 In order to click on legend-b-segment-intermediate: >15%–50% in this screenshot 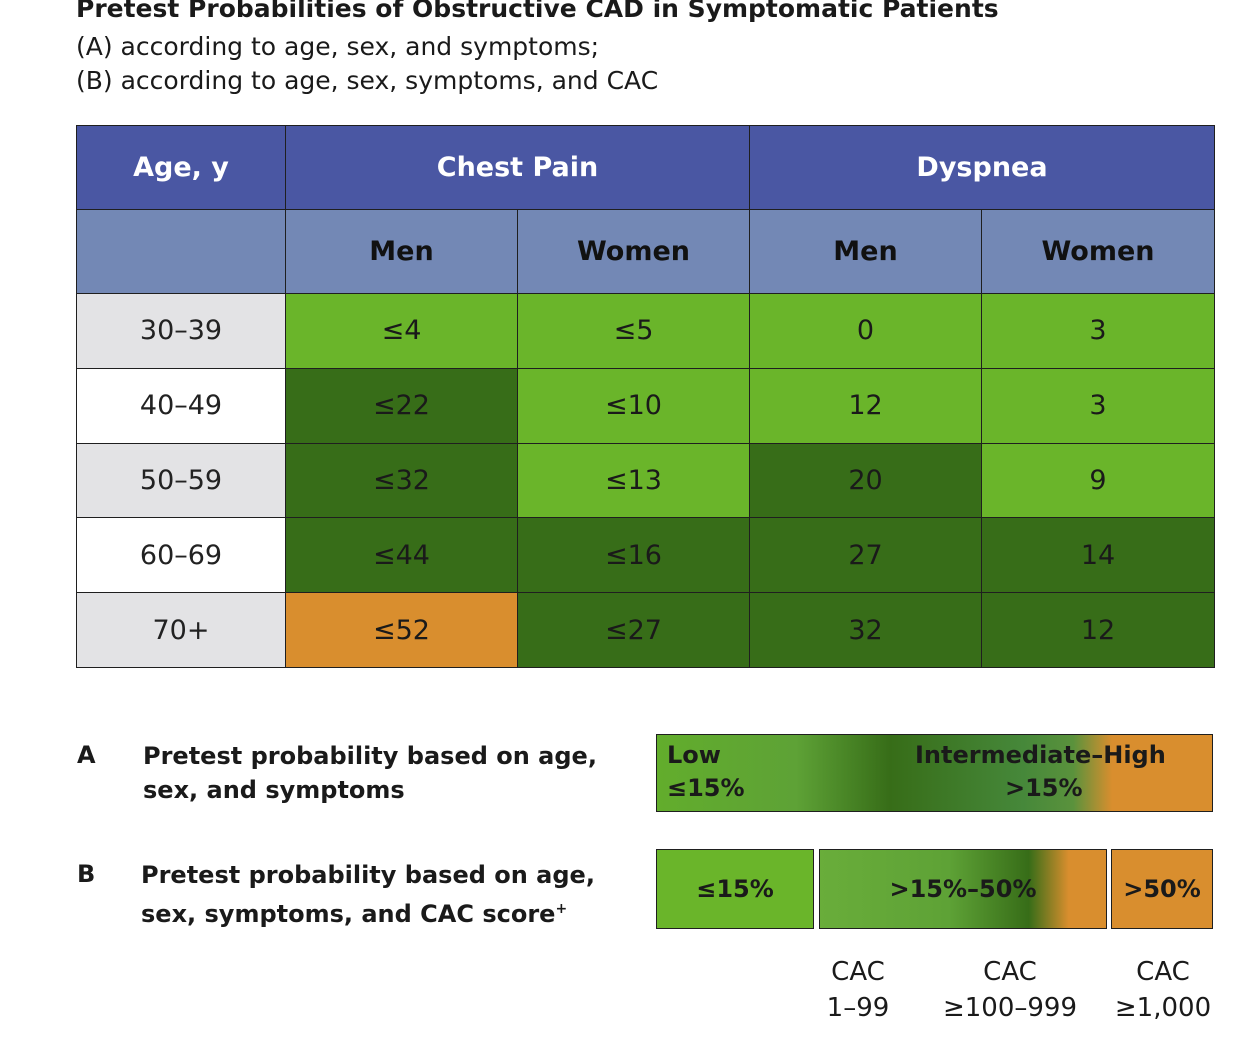, I will do `click(963, 889)`.